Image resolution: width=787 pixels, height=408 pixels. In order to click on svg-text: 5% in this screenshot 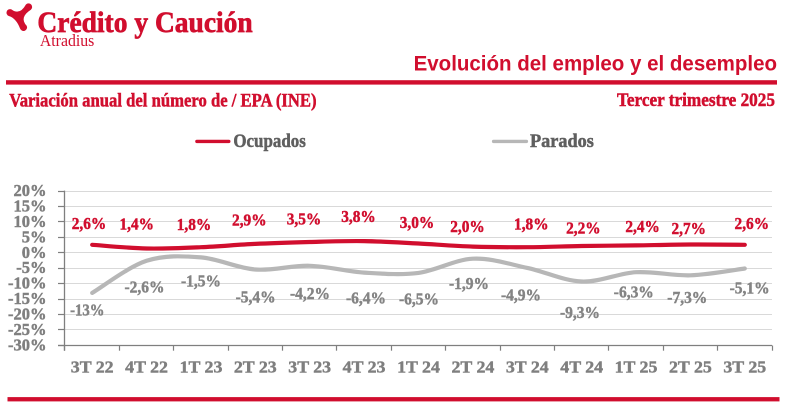, I will do `click(34, 236)`.